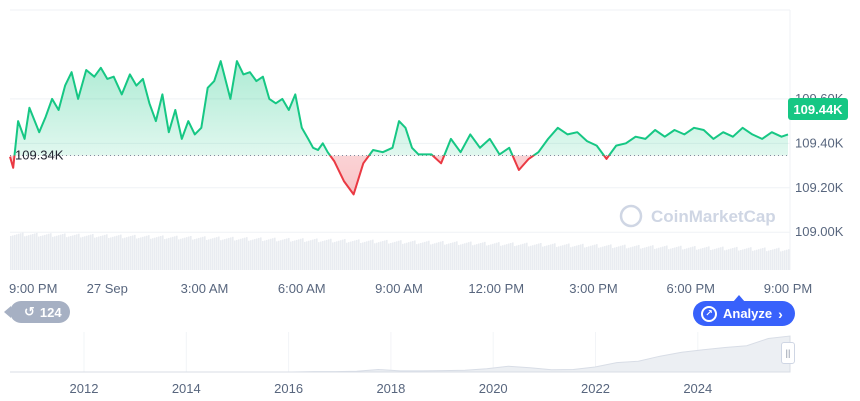 The height and width of the screenshot is (401, 860). What do you see at coordinates (744, 310) in the screenshot?
I see `analyze-button: ↗ Analyze ›` at bounding box center [744, 310].